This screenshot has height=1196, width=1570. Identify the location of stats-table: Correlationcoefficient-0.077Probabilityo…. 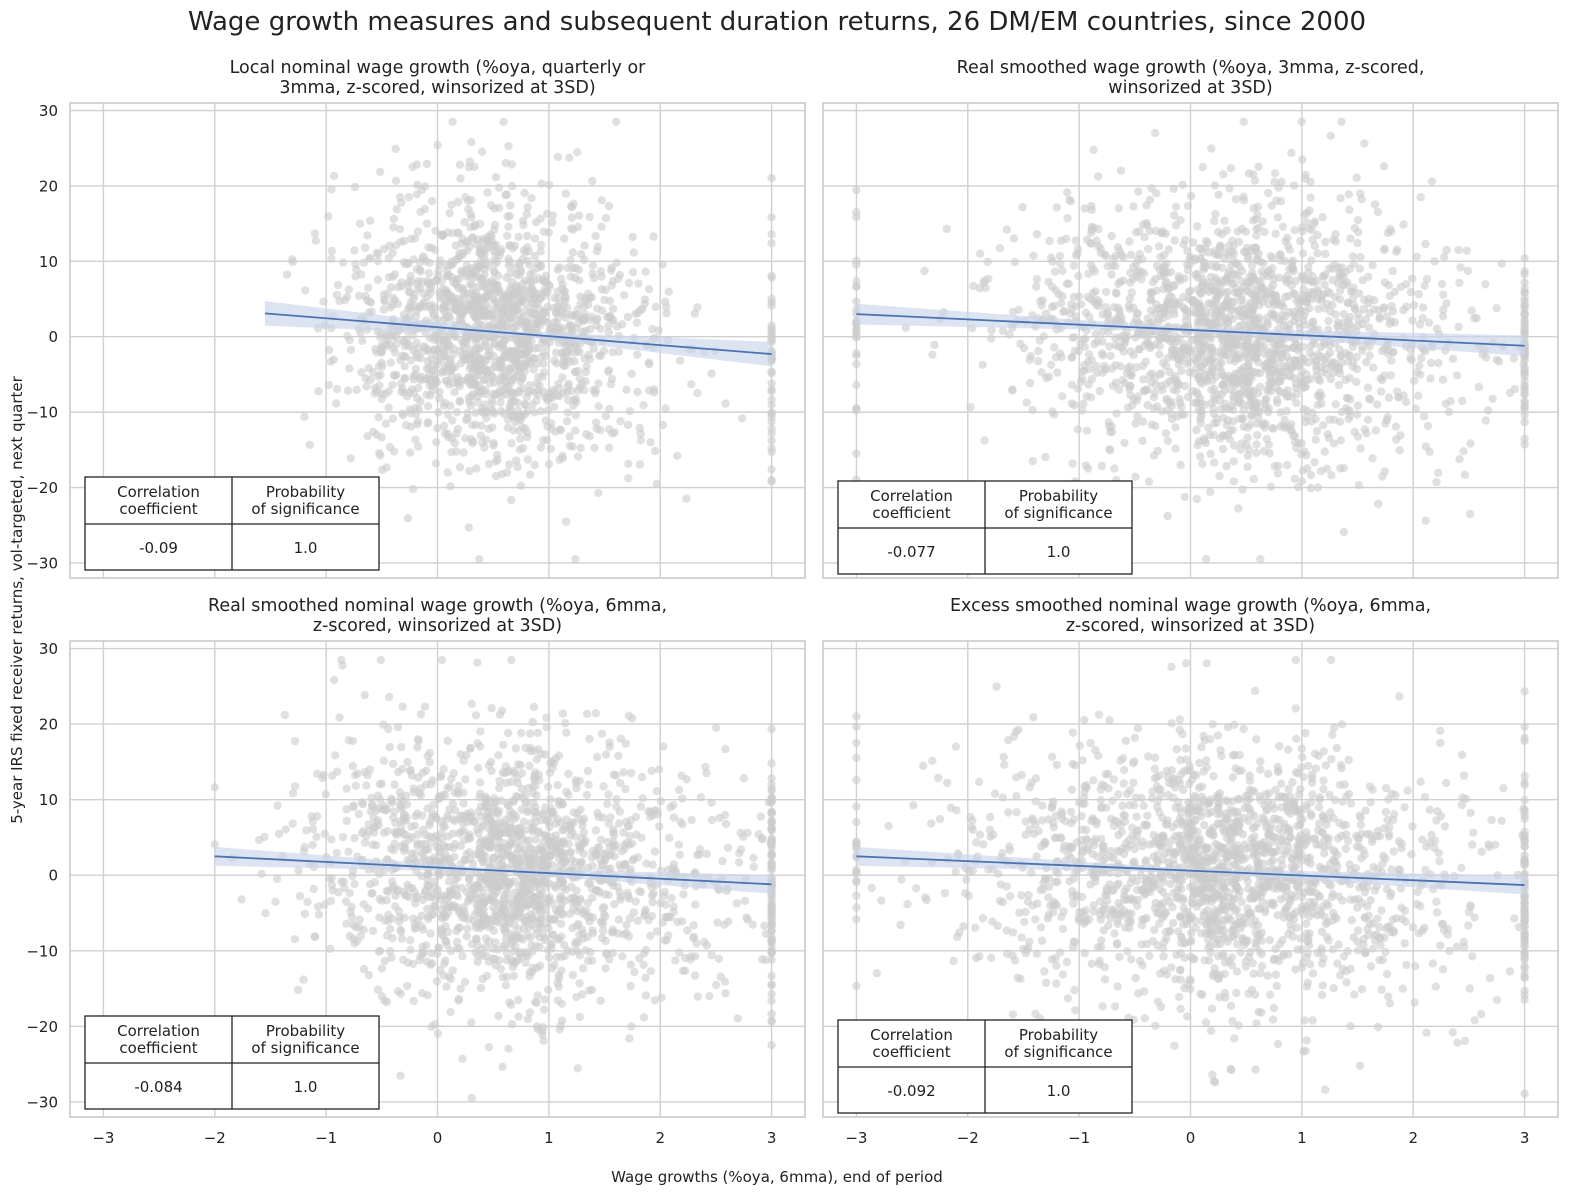
(985, 527).